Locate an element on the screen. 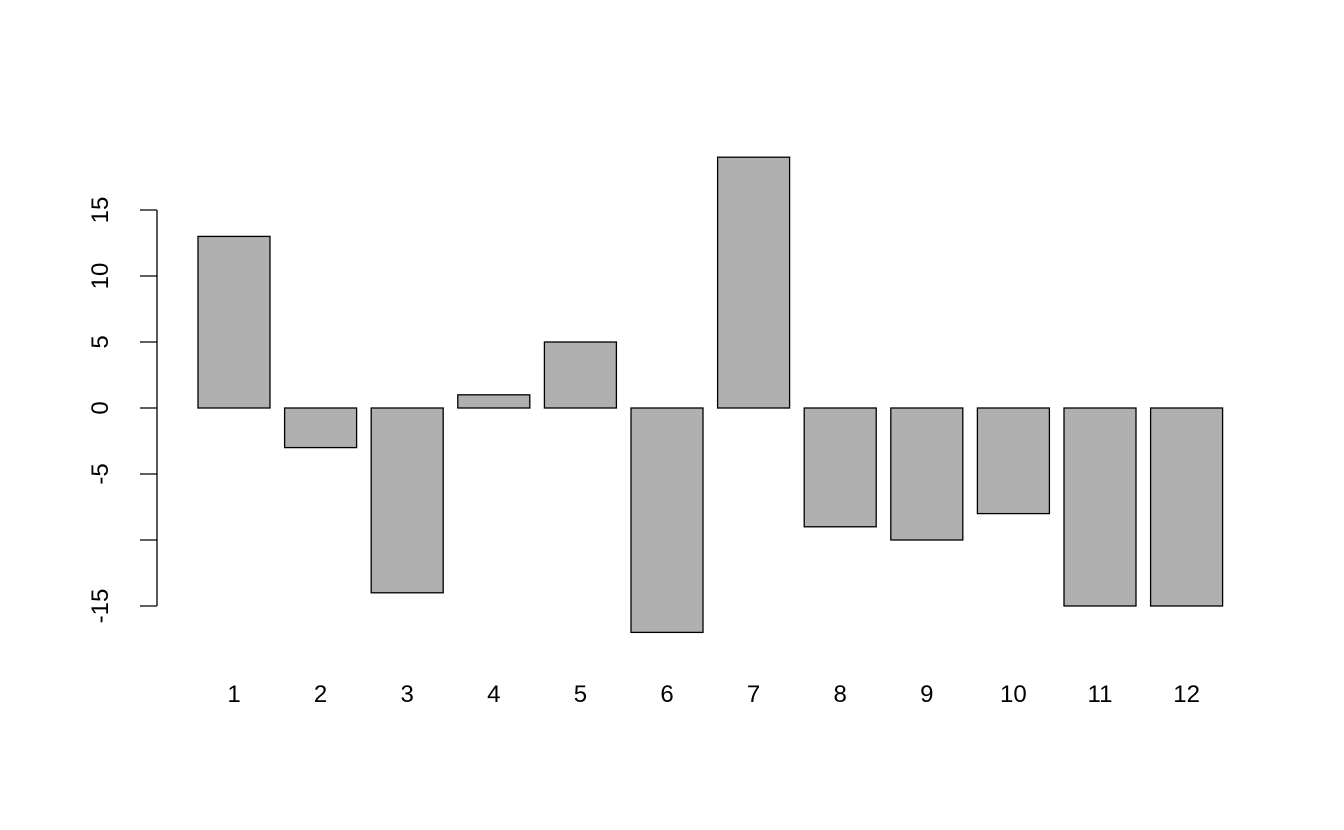 This screenshot has height=830, width=1344. x-axis-labels: 1 2 3 4 5 6 7 8 9 10 11 12 is located at coordinates (713, 694).